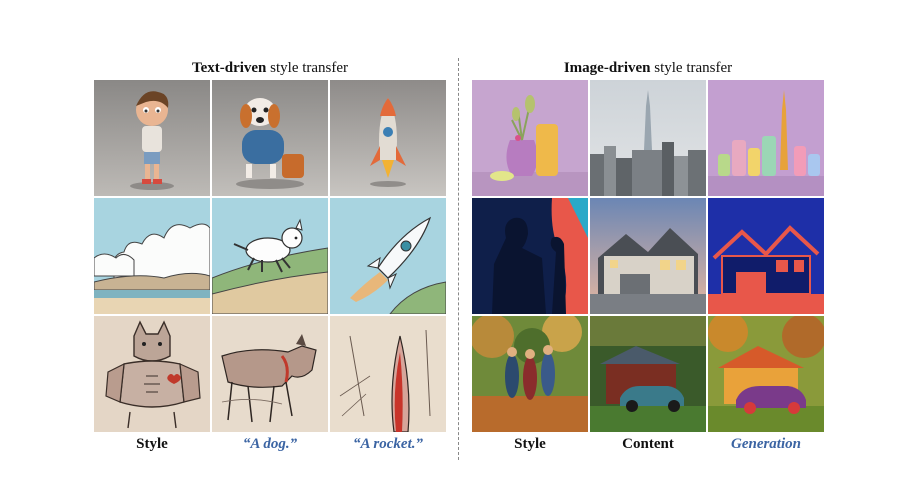 The height and width of the screenshot is (501, 900). I want to click on caption-content: Content, so click(648, 444).